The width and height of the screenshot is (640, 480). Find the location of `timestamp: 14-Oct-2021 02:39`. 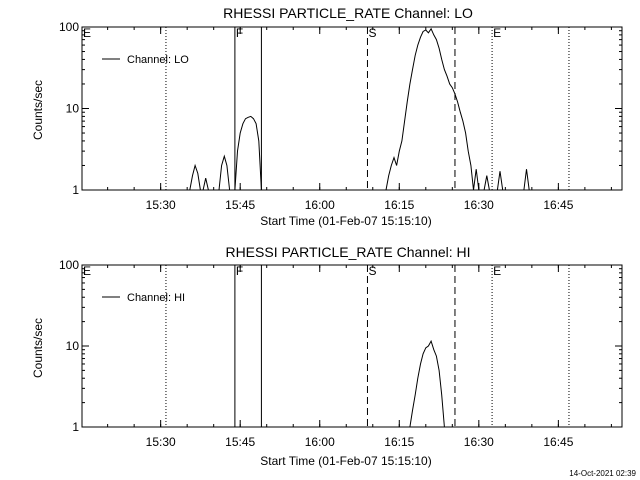

timestamp: 14-Oct-2021 02:39 is located at coordinates (602, 473).